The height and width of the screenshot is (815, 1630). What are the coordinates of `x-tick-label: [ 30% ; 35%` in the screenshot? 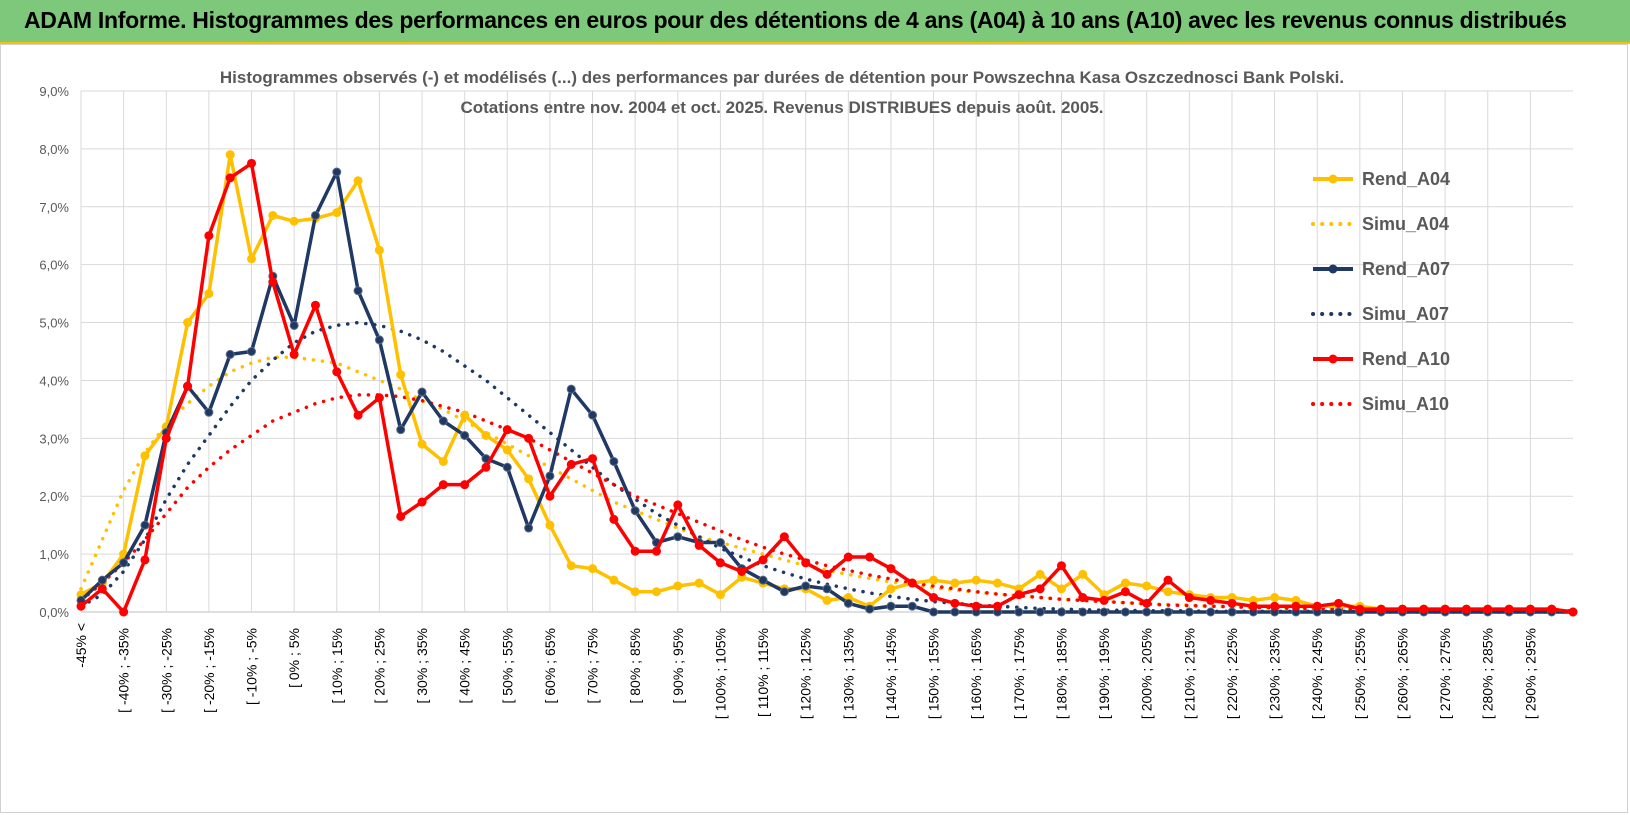 It's located at (422, 666).